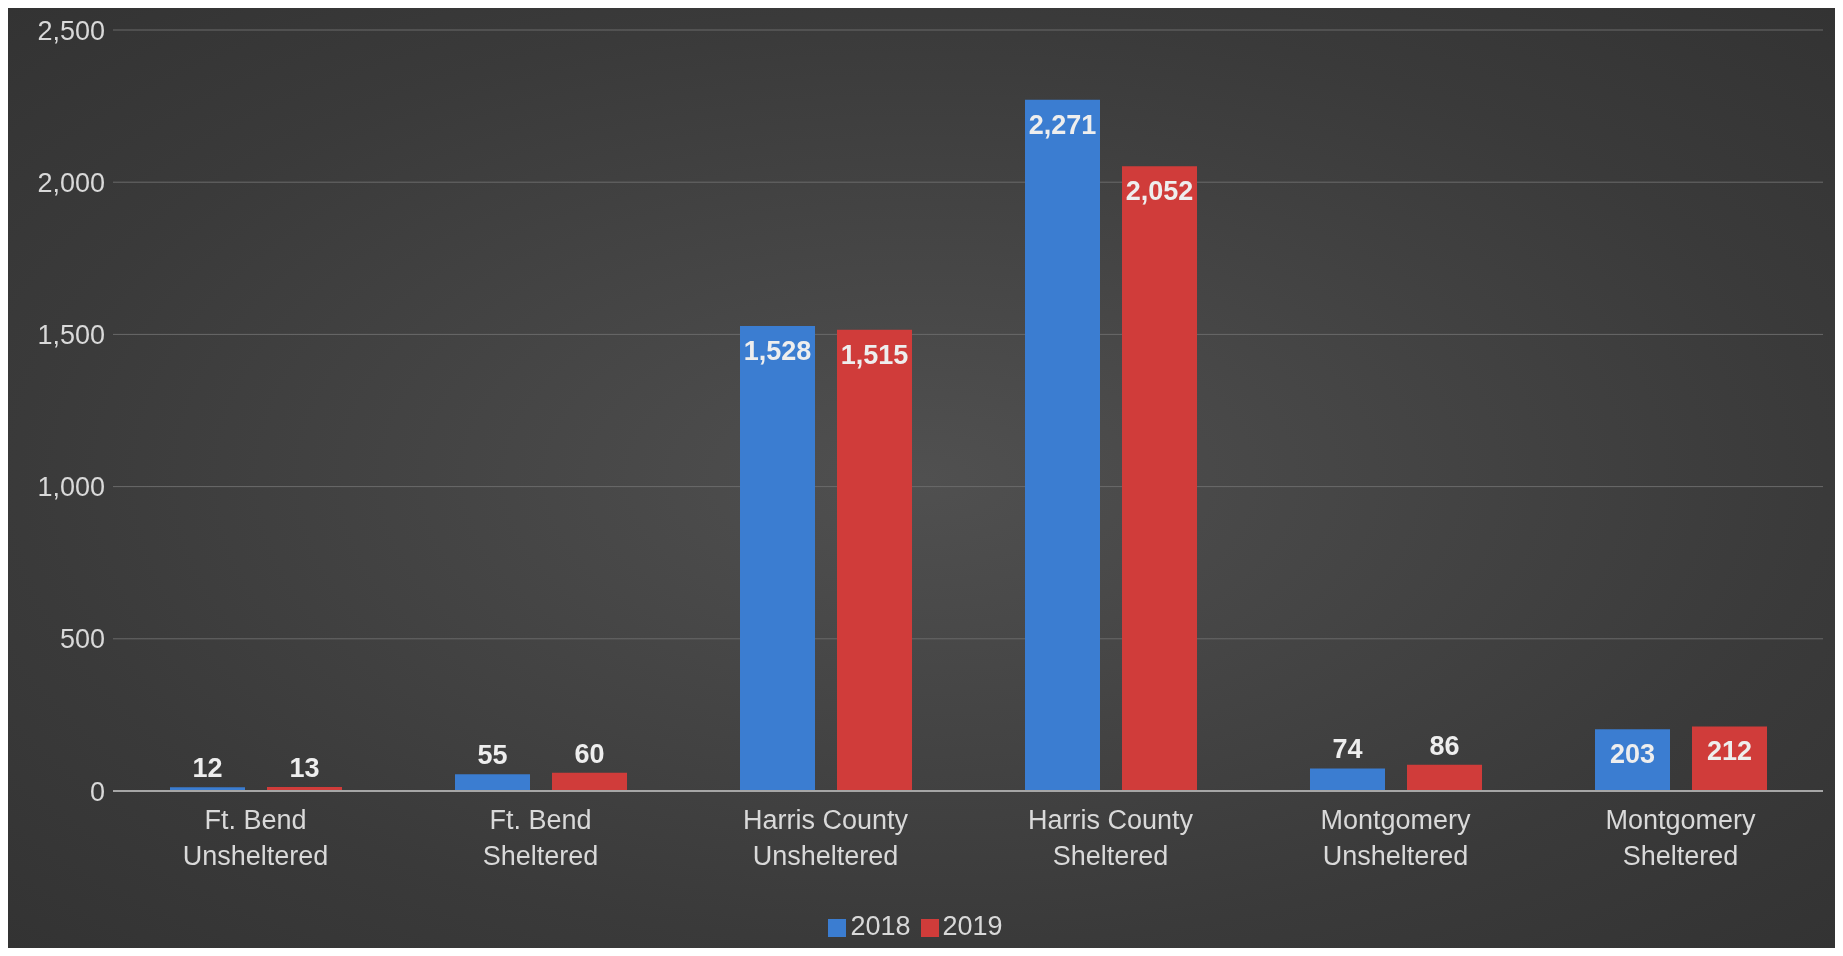  What do you see at coordinates (1347, 749) in the screenshot?
I see `data-label: 74` at bounding box center [1347, 749].